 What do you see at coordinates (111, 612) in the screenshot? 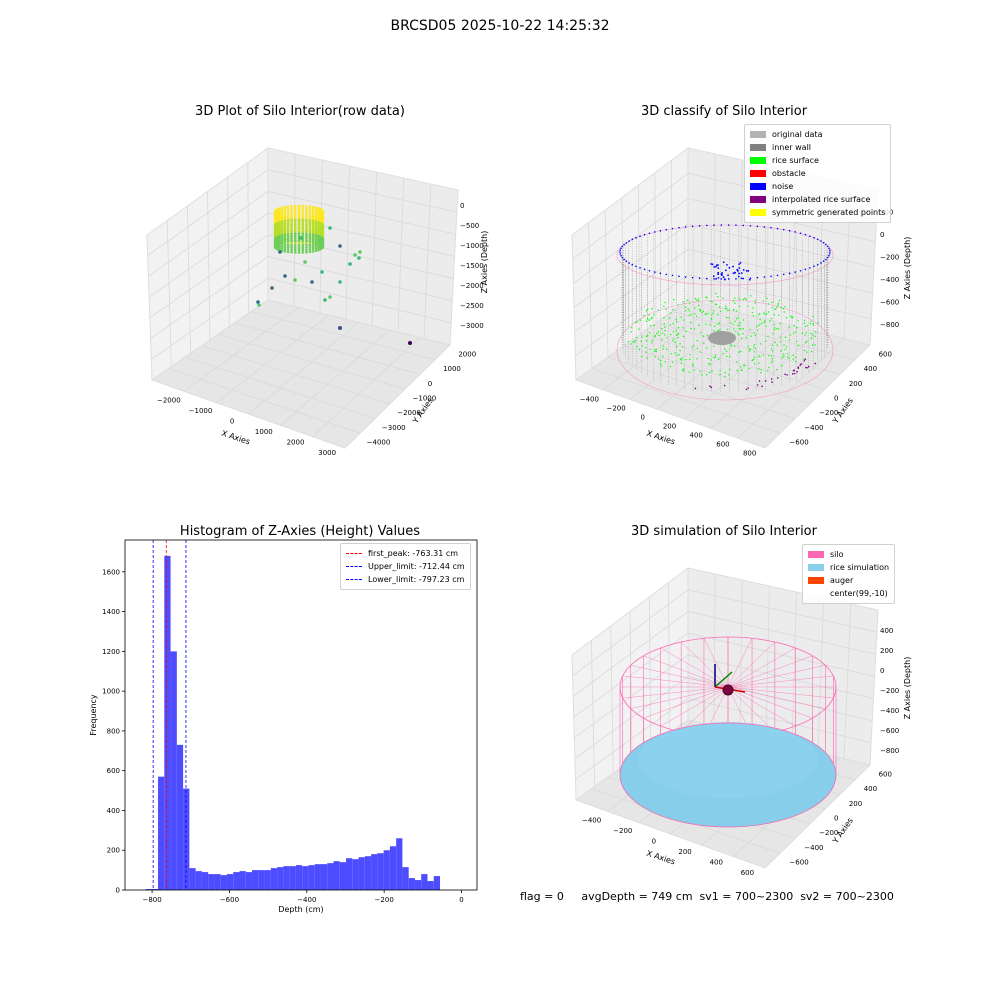
I see `y-tick-label: 1400` at bounding box center [111, 612].